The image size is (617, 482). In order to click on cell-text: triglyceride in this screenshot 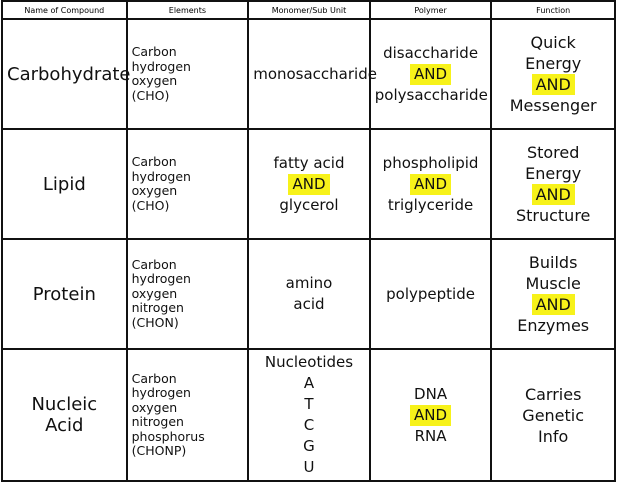, I will do `click(430, 204)`.